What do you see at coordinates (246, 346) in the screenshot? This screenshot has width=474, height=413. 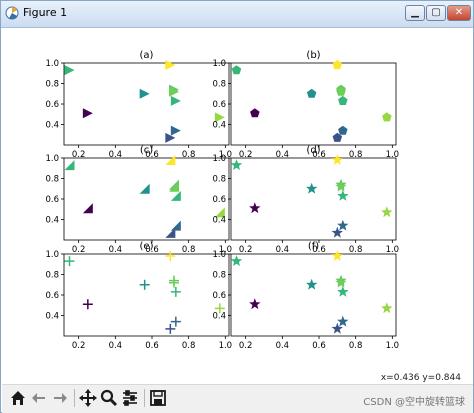 I see `x-tick-label: 0.2` at bounding box center [246, 346].